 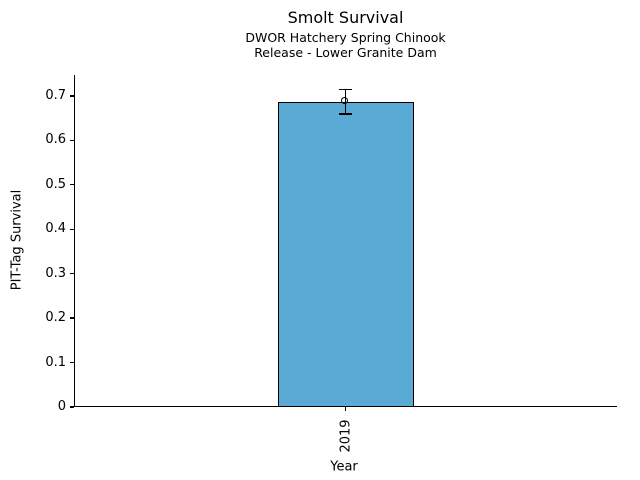 I want to click on chart-subtitle-line-1: DWOR Hatchery Spring Chinook, so click(x=345, y=37).